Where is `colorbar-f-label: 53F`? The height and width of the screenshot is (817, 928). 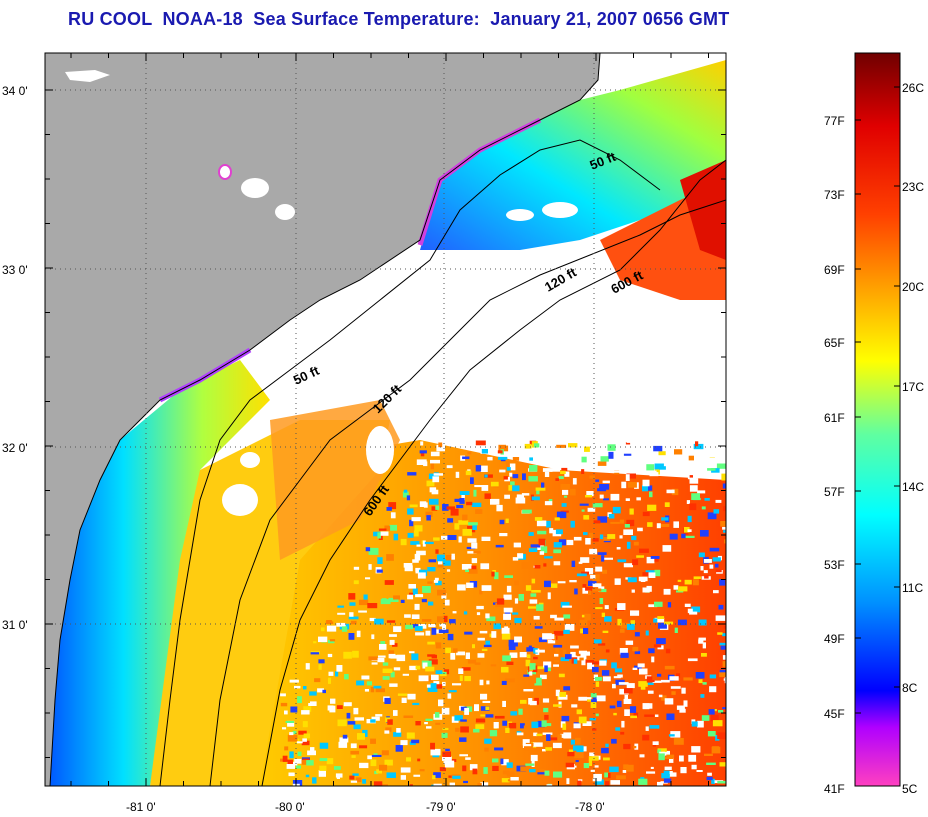
colorbar-f-label: 53F is located at coordinates (834, 565).